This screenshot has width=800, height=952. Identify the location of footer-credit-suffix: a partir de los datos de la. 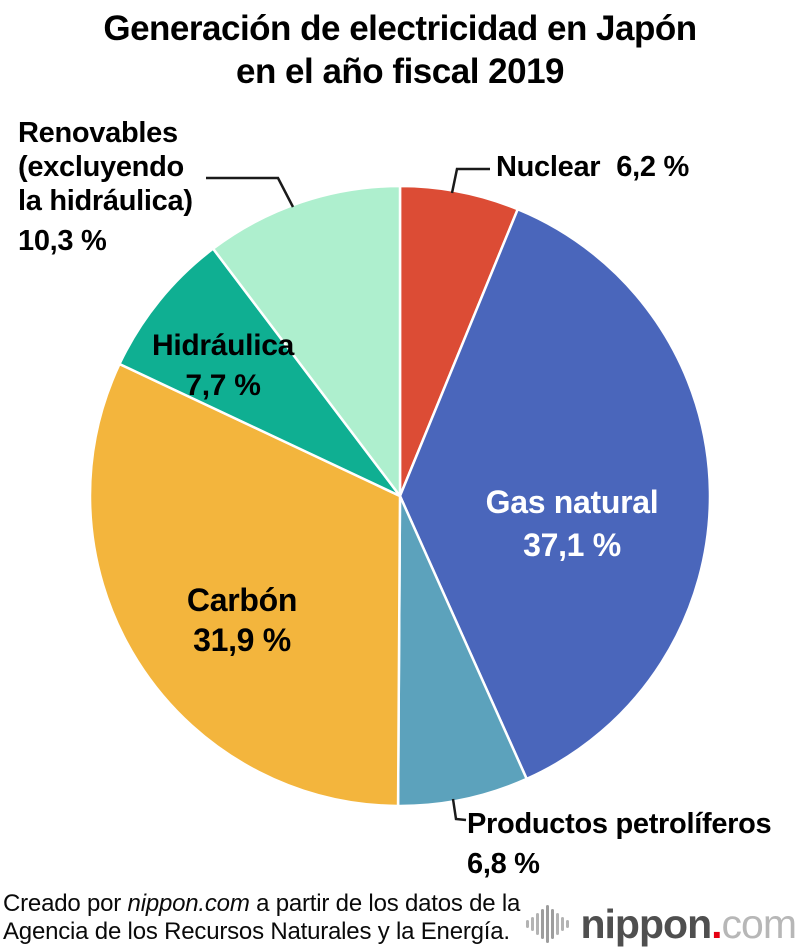
(385, 903).